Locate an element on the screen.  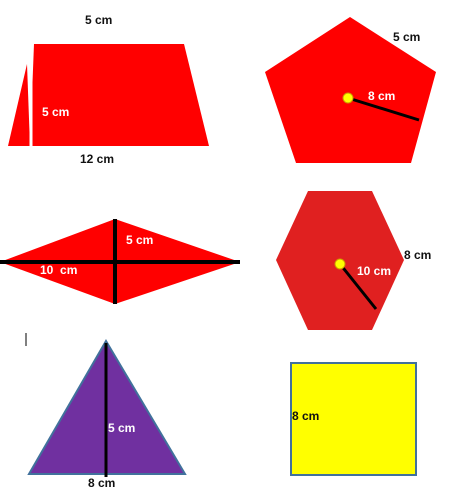
pentagon-body is located at coordinates (350, 90).